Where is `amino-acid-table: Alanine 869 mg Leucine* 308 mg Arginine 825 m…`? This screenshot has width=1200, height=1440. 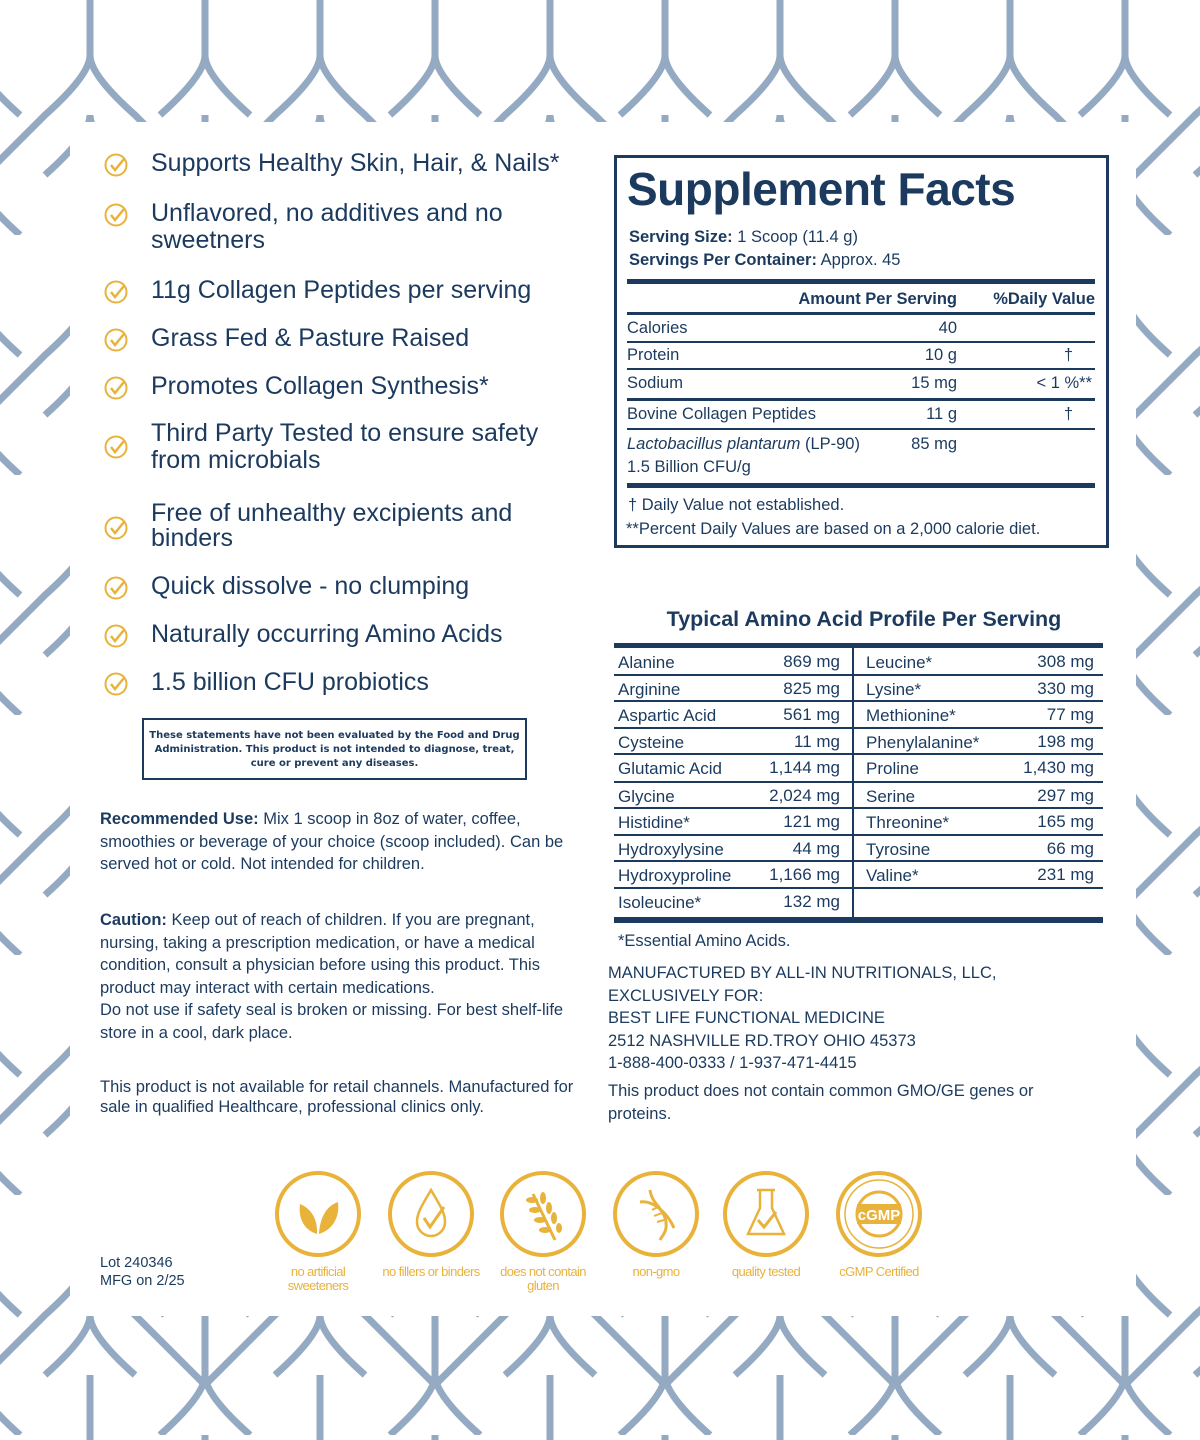 amino-acid-table: Alanine 869 mg Leucine* 308 mg Arginine 825 m… is located at coordinates (858, 783).